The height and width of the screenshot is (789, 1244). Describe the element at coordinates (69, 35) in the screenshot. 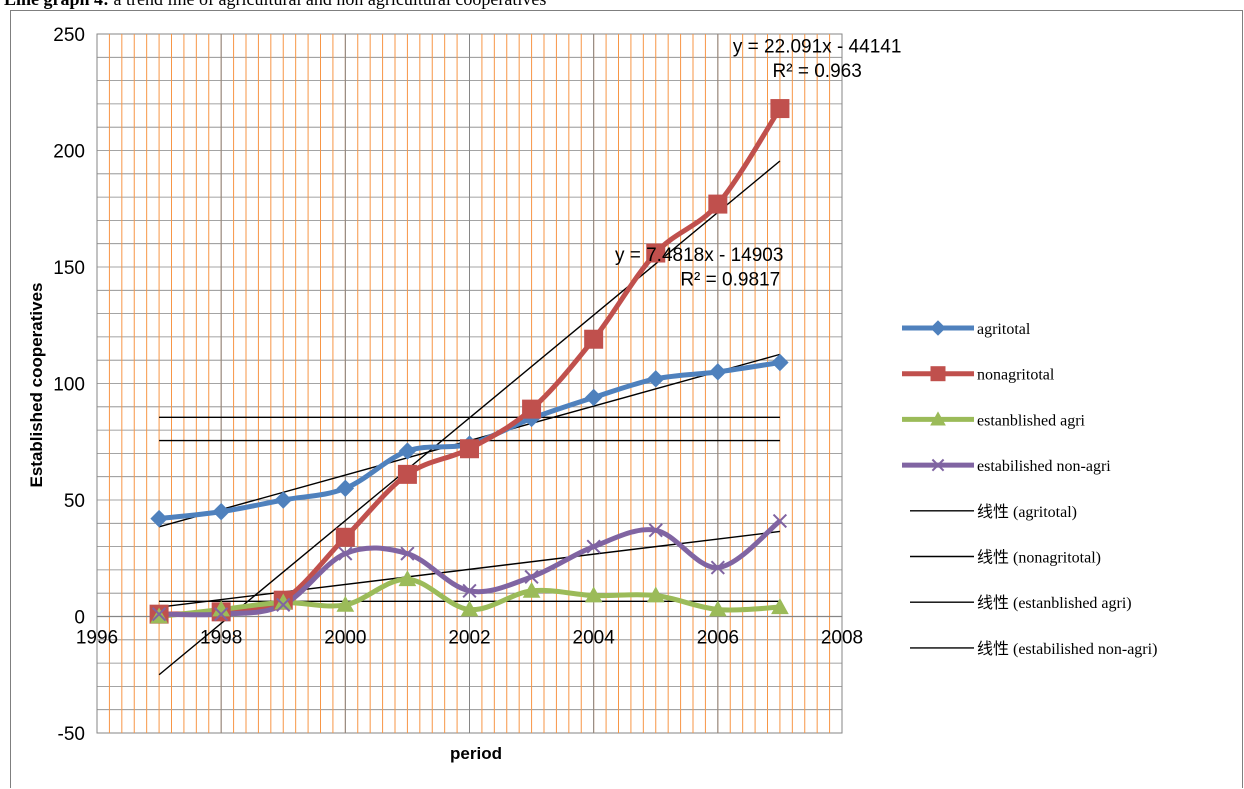

I see `y-tick-label: 250` at that location.